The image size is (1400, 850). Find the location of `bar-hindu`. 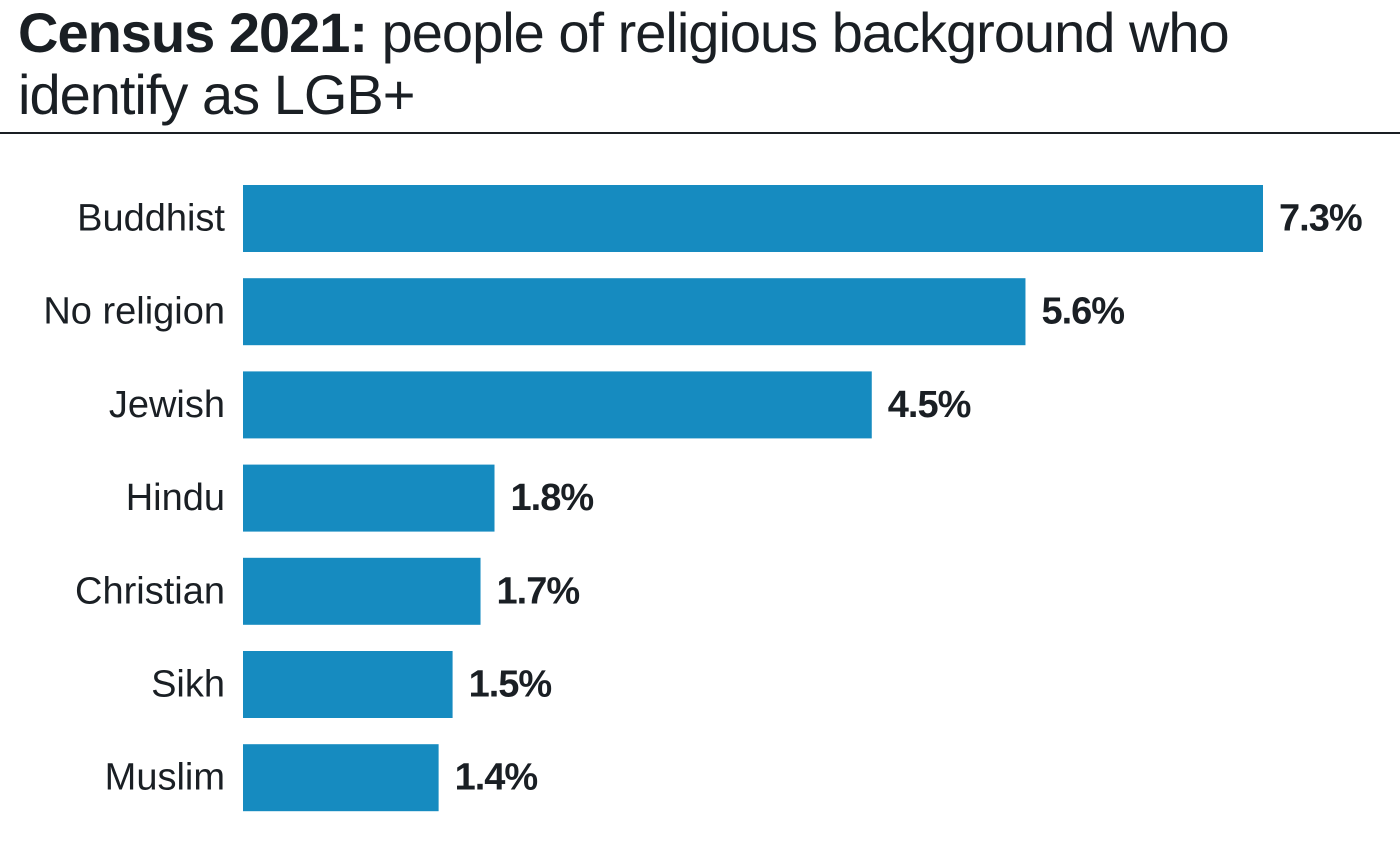

bar-hindu is located at coordinates (369, 498).